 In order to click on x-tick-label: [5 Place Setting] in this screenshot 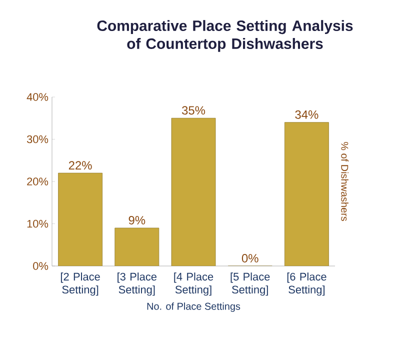, I will do `click(250, 284)`.